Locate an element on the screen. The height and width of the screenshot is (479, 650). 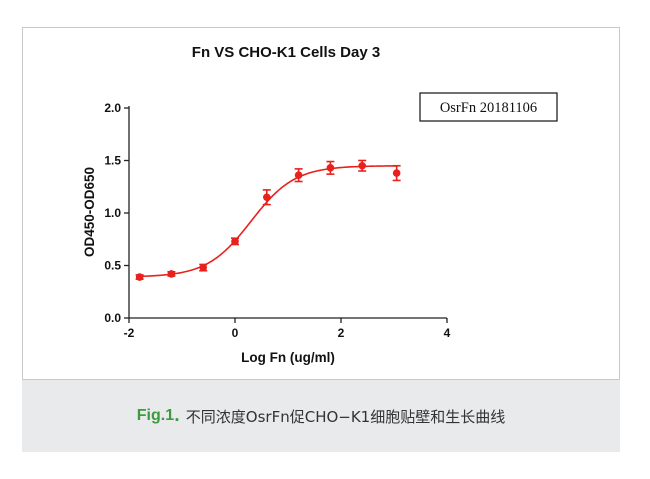
legend-box is located at coordinates (488, 107).